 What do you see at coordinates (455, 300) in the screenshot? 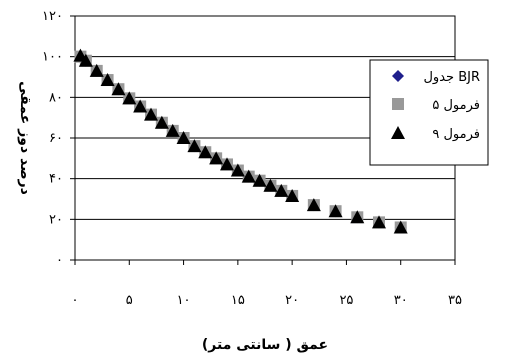
I see `x-tick-label: ۳۵` at bounding box center [455, 300].